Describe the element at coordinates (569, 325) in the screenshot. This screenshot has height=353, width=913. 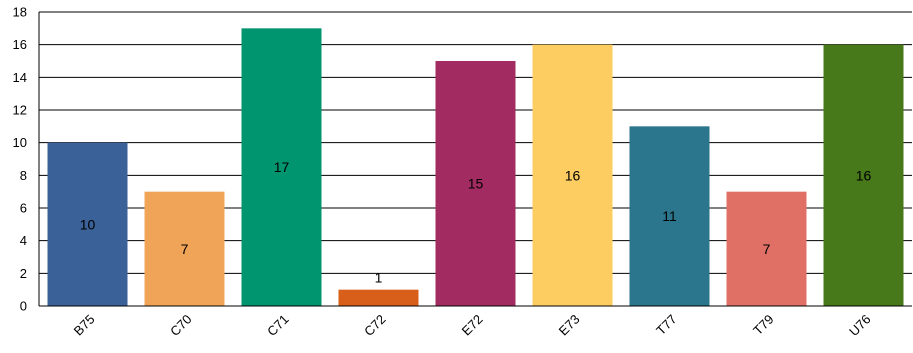
I see `x-tick-label: E73` at that location.